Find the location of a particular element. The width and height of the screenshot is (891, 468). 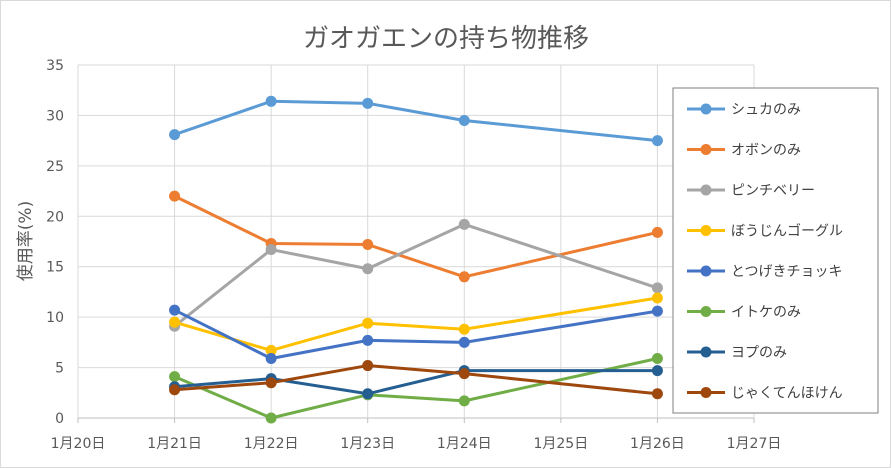

legend-entry: じゃくてんほけん is located at coordinates (765, 394).